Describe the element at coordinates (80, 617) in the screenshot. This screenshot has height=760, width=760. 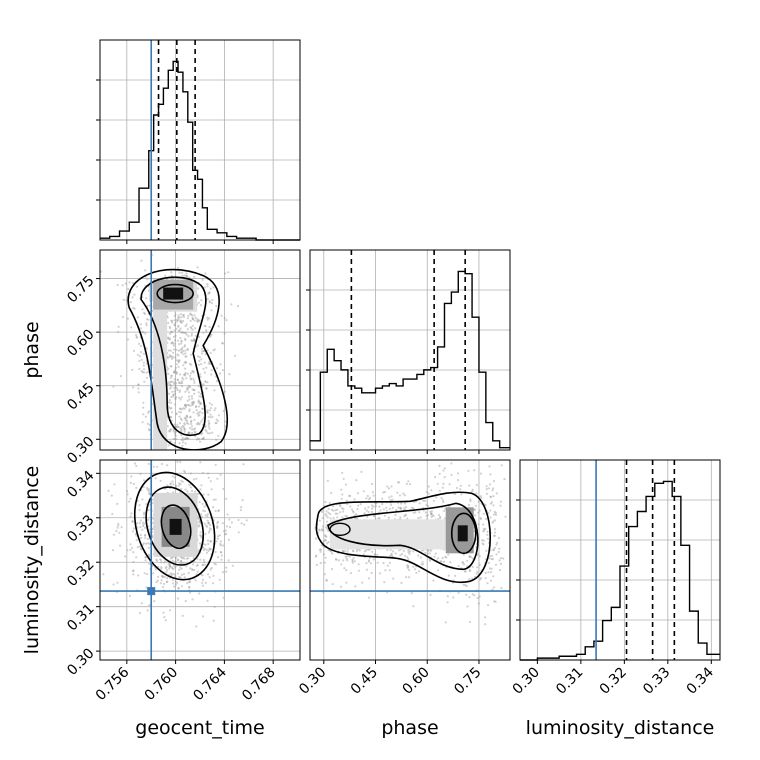
I see `ytick-label-luminosity_distance-1: 0.31` at that location.